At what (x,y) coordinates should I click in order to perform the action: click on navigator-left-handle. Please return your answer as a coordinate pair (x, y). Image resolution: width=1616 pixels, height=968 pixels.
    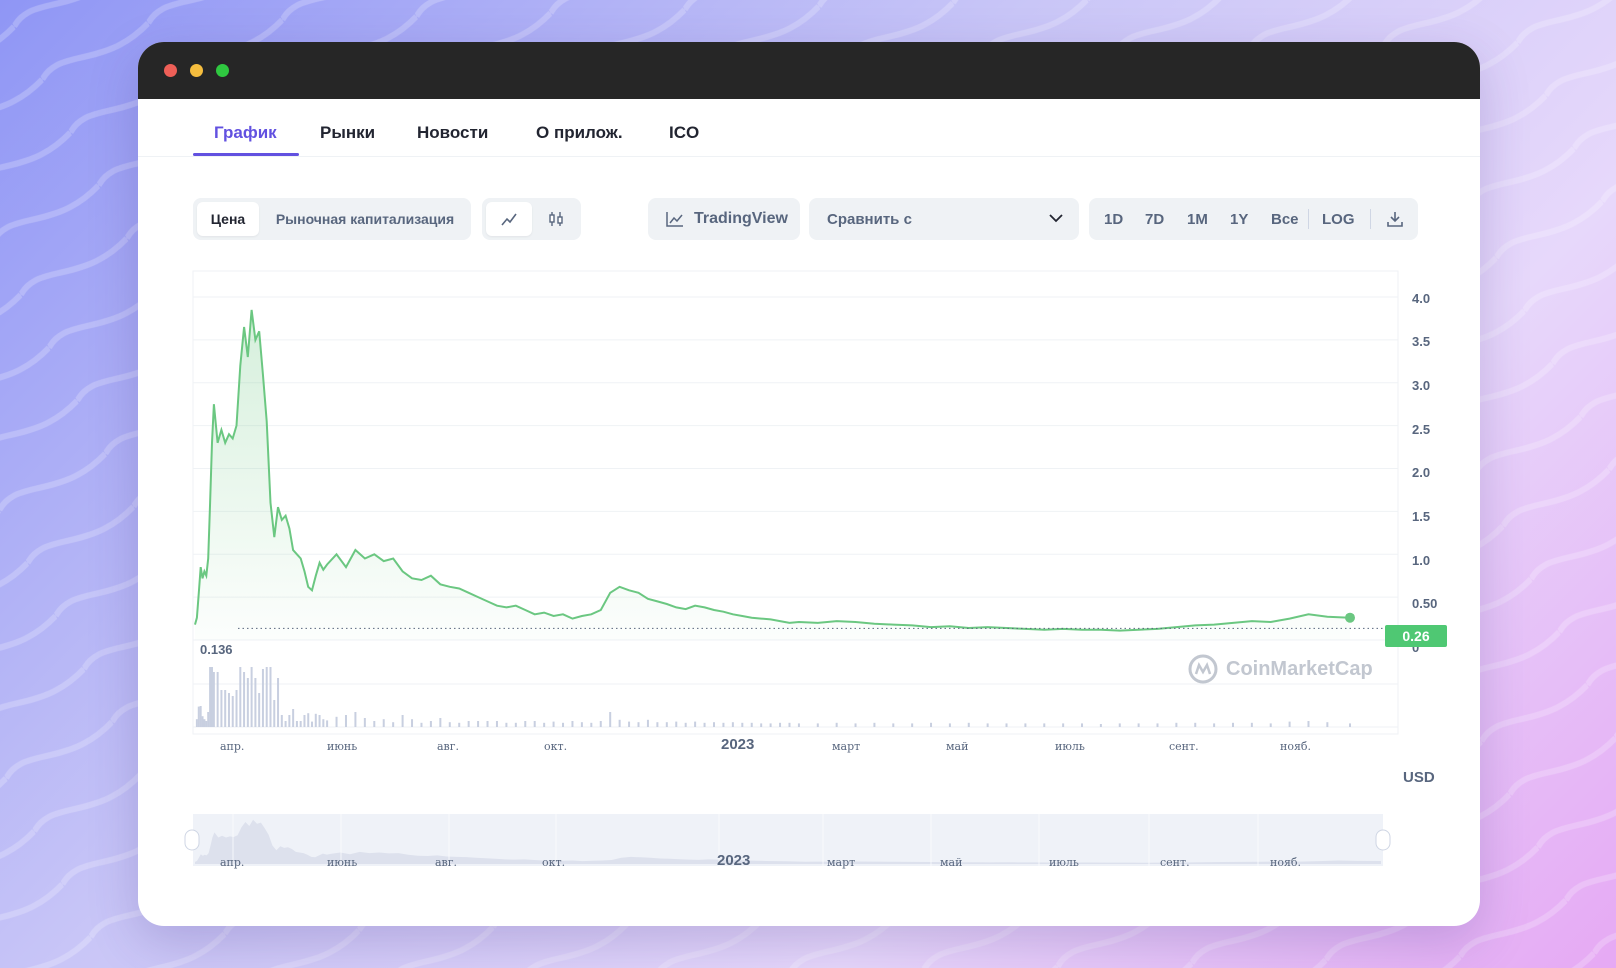
    Looking at the image, I should click on (192, 840).